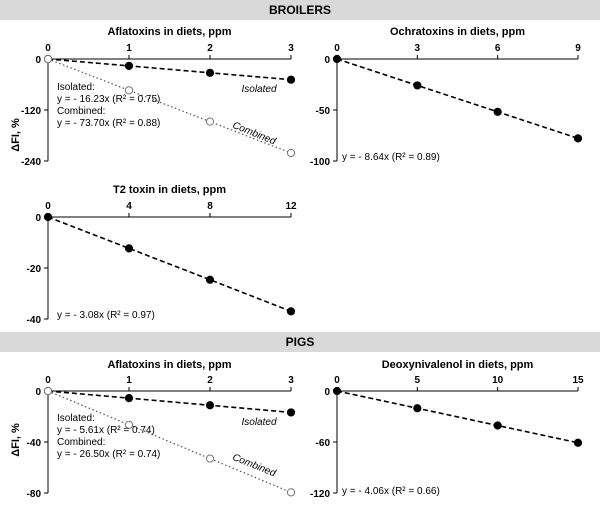  Describe the element at coordinates (106, 315) in the screenshot. I see `regression-equation: y = - 3.08x (R² = 0.97)` at that location.